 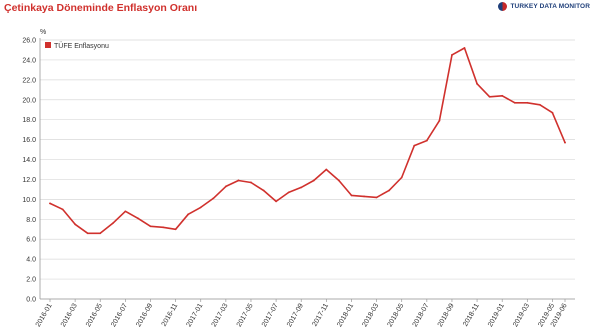 I want to click on legend-swatch, so click(x=48, y=45).